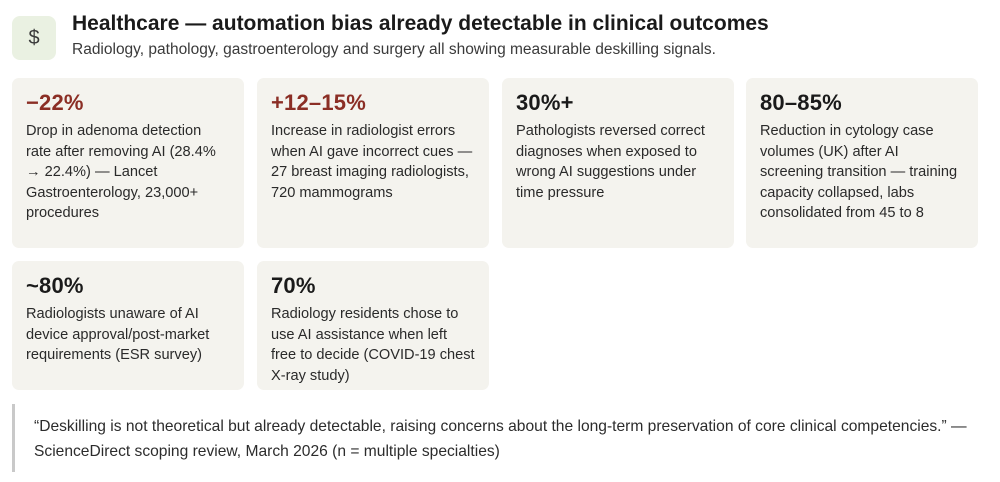 This screenshot has height=482, width=1000. I want to click on dollar-icon: $, so click(34, 38).